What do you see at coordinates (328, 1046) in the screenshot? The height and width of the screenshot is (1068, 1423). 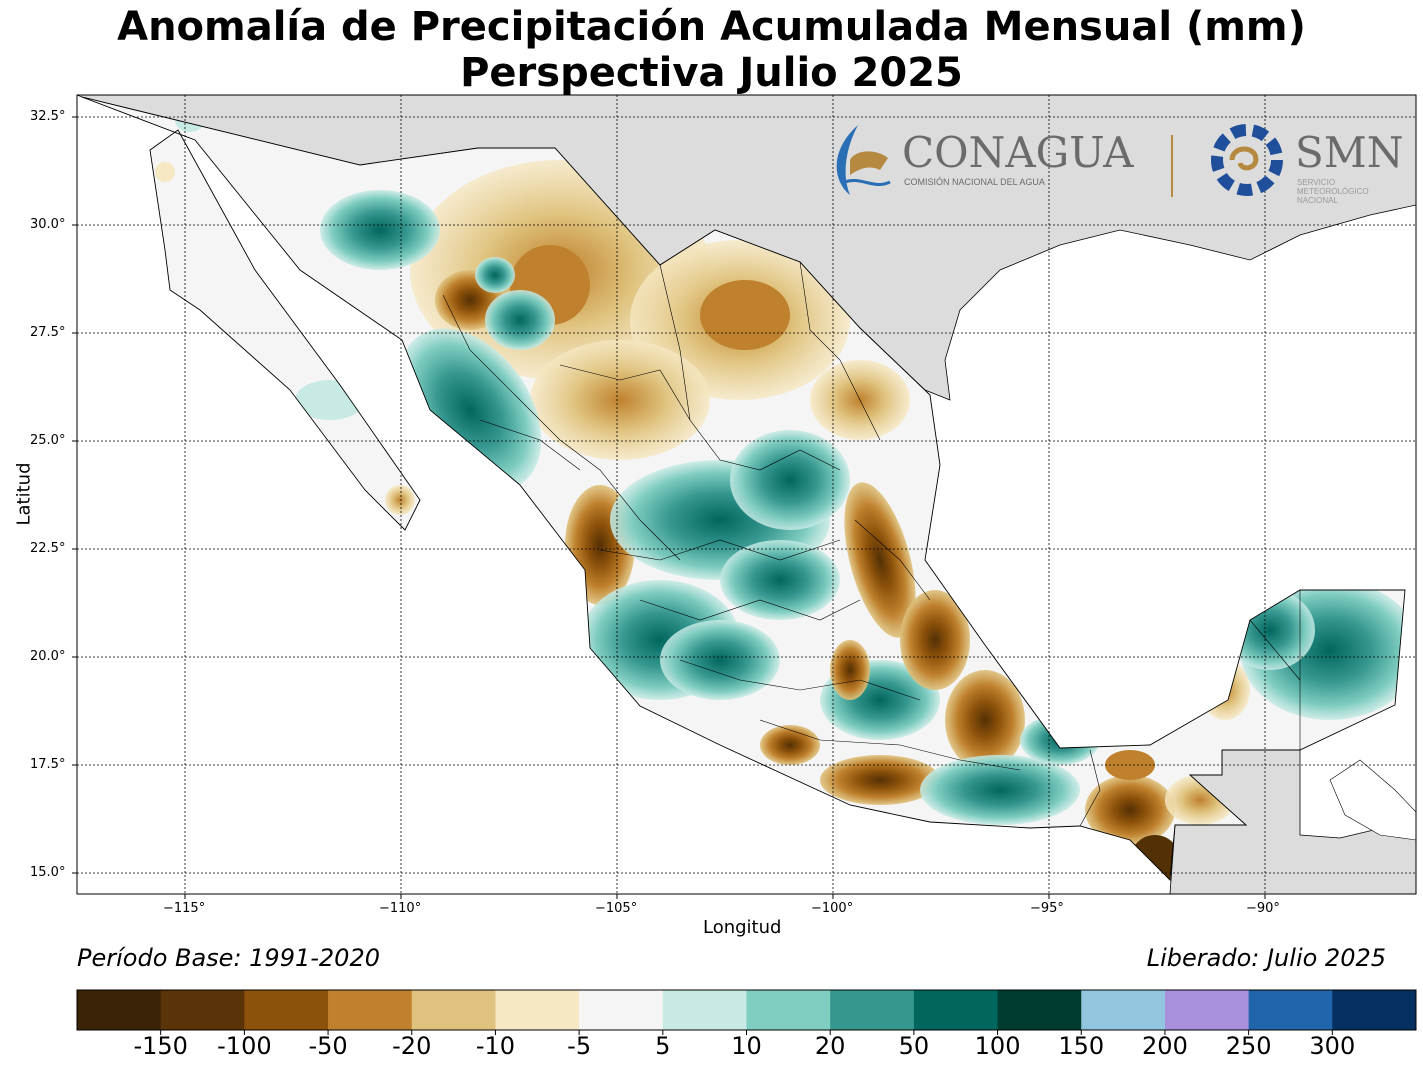 I see `colorbar-tick-label: -50` at bounding box center [328, 1046].